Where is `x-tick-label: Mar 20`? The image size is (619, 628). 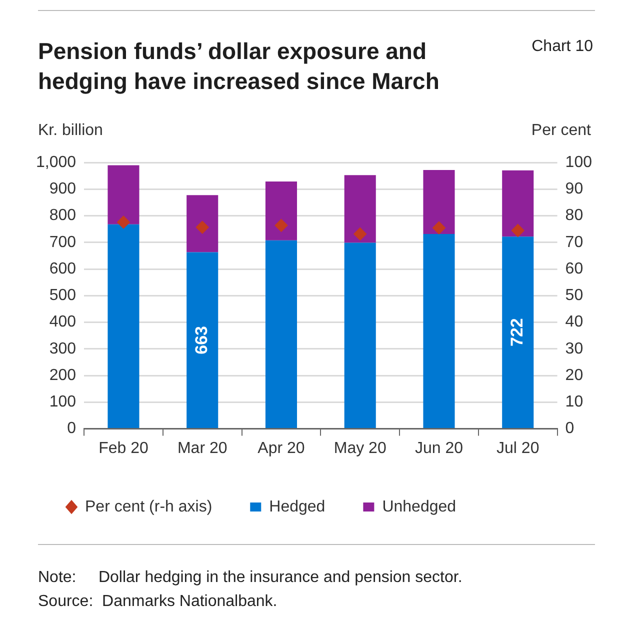
x-tick-label: Mar 20 is located at coordinates (202, 448).